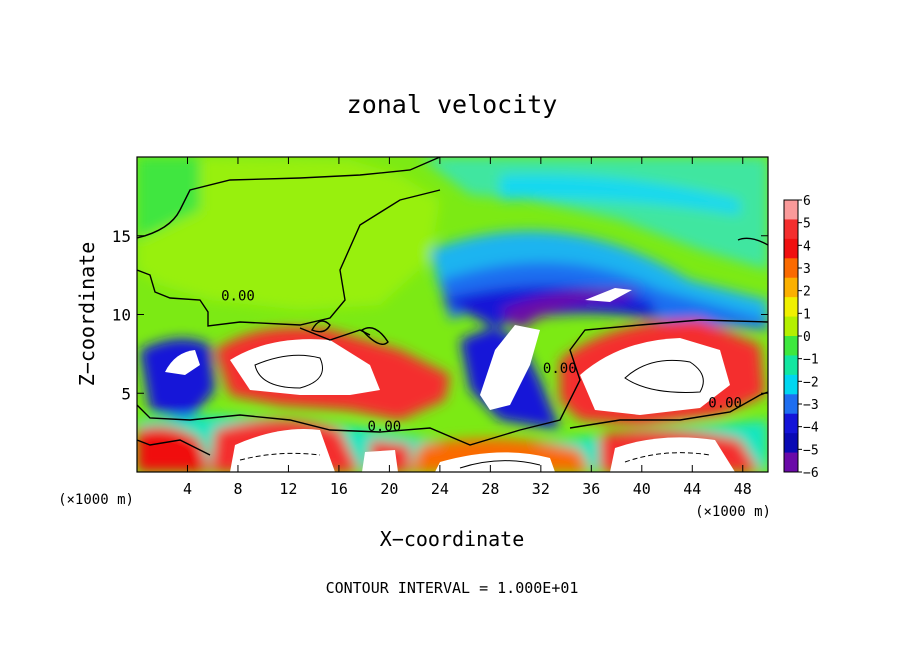  I want to click on colorbar-label: 0, so click(807, 337).